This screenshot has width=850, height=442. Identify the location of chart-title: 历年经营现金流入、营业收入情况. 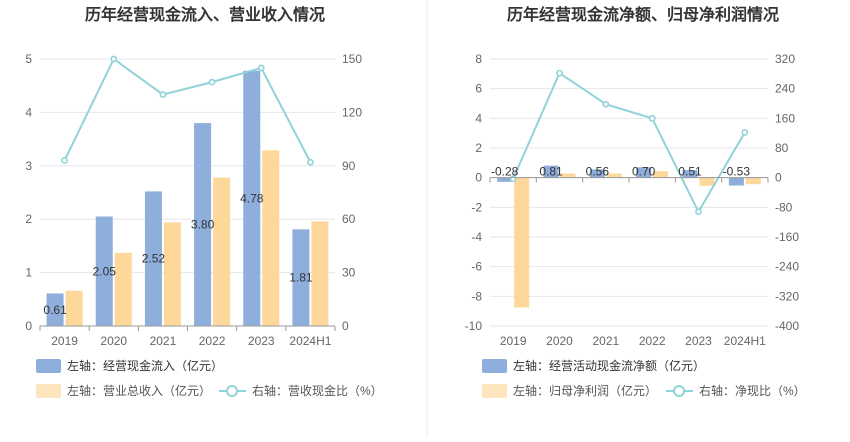
(205, 14).